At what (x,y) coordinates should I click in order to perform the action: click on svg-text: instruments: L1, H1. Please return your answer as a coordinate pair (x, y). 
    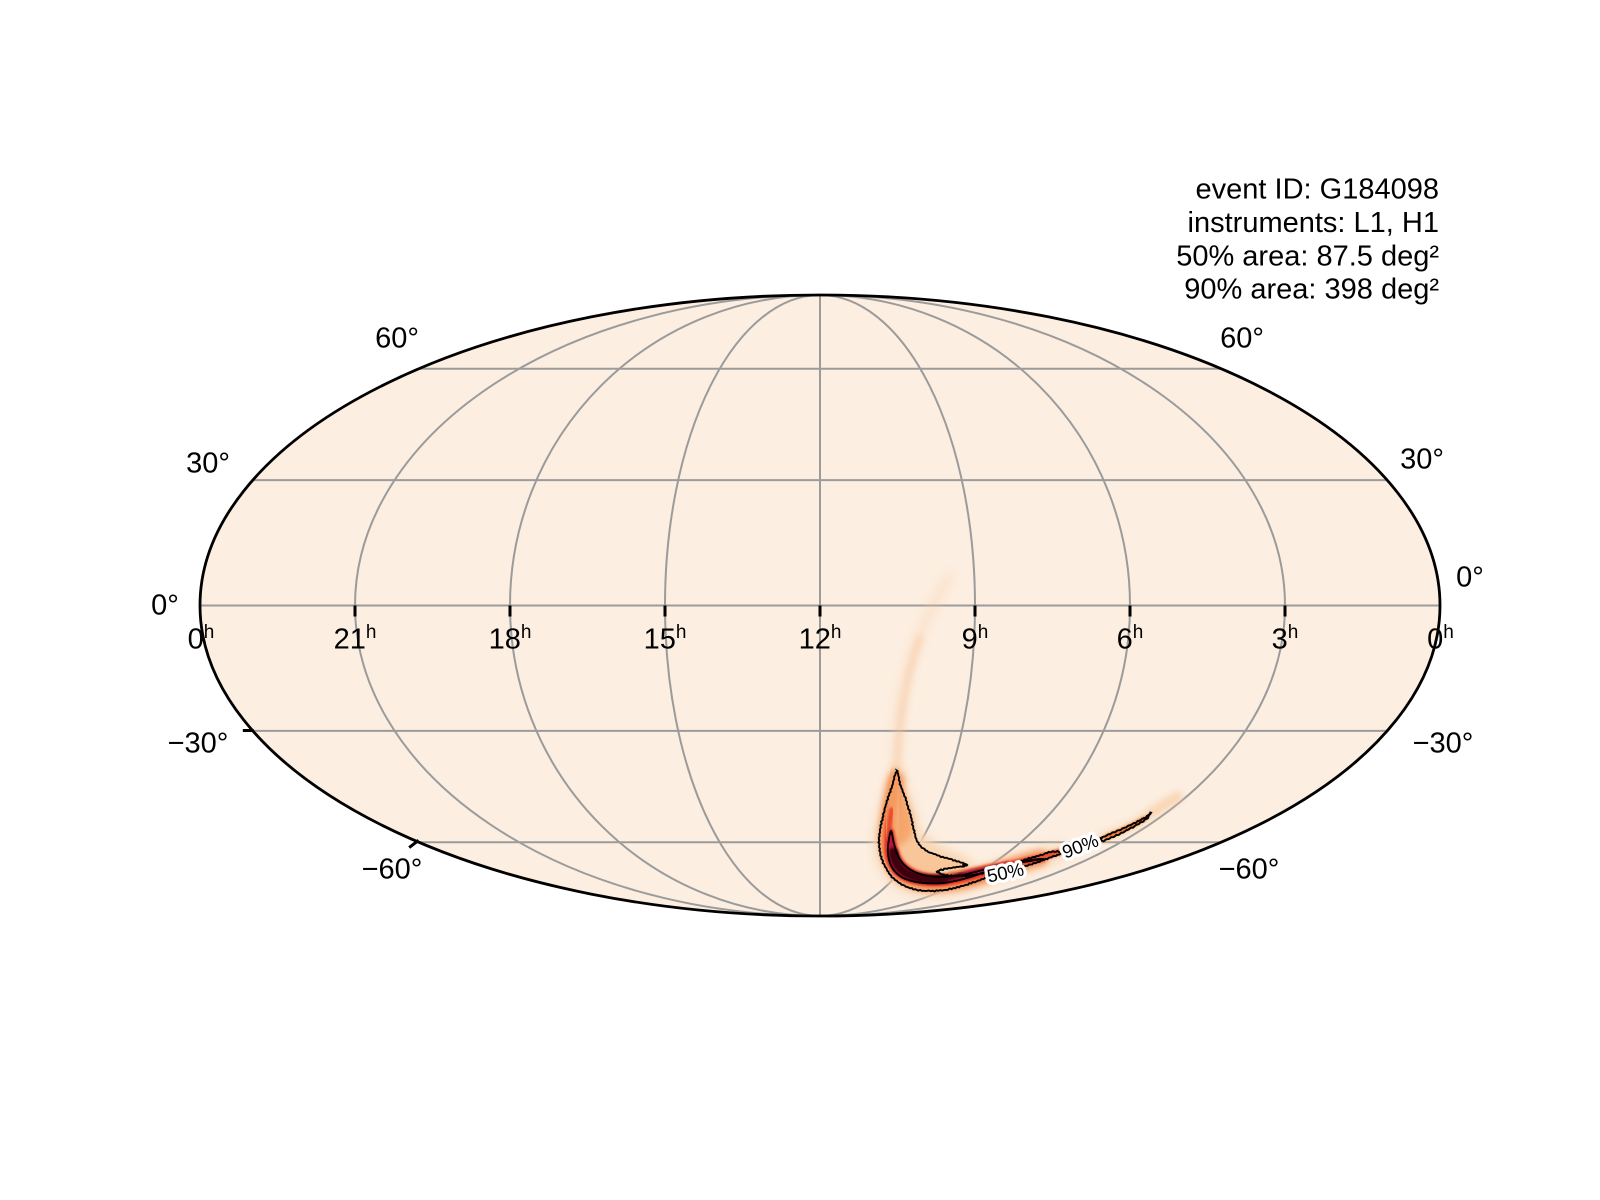
    Looking at the image, I should click on (1313, 223).